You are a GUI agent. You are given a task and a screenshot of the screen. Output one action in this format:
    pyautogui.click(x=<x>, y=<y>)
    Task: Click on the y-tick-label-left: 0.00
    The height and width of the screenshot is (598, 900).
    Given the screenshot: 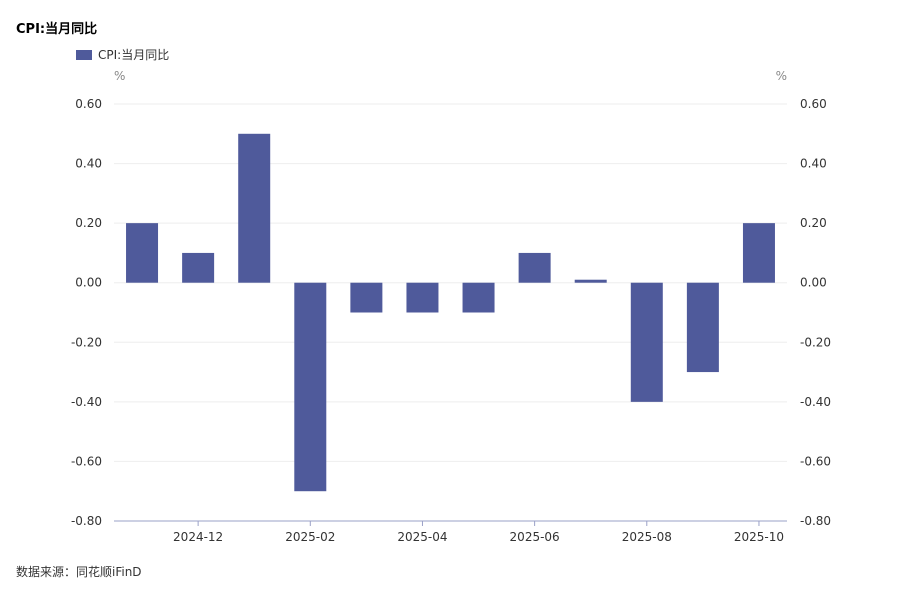 What is the action you would take?
    pyautogui.click(x=88, y=283)
    